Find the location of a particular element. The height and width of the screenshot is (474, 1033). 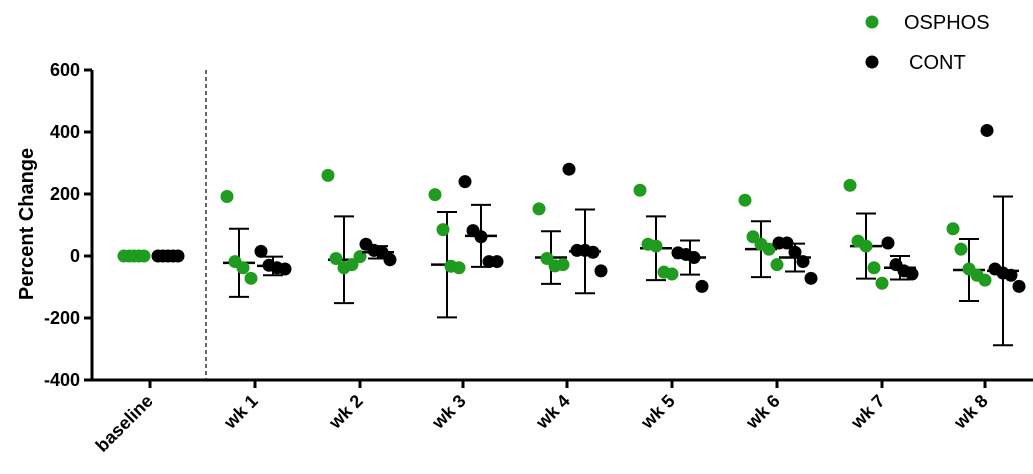

x-tick-label: wk 8 is located at coordinates (970, 412).